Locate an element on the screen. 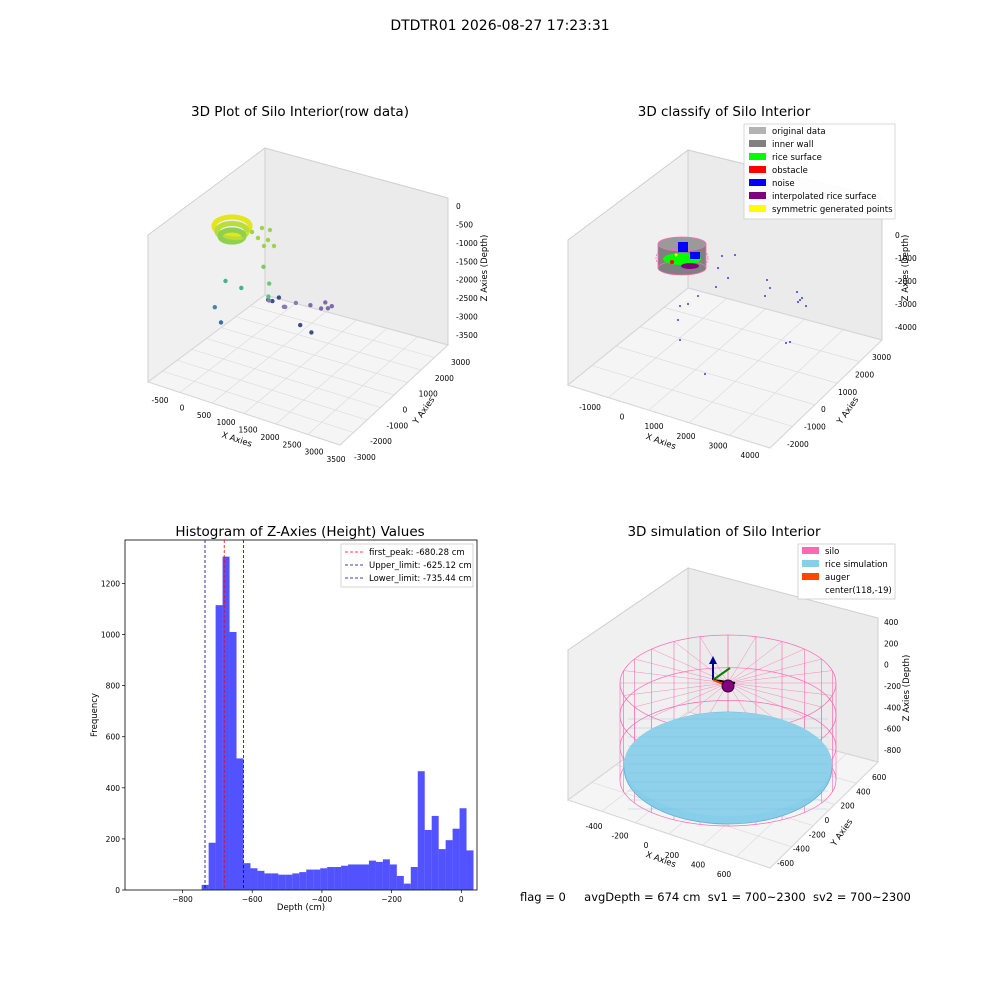  histogram-ticks: −800 −600 −400 −200 0 0 200 400 600 800 1000 1200 is located at coordinates (282, 741).